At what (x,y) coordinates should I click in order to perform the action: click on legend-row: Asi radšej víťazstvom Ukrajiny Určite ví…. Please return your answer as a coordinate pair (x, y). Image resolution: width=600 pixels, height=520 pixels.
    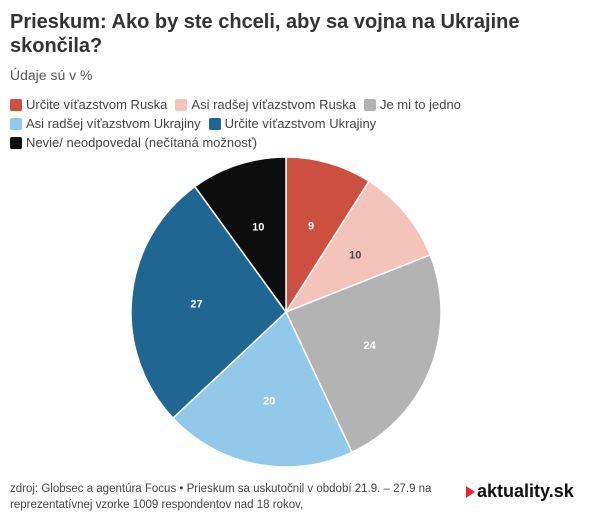
    Looking at the image, I should click on (290, 123).